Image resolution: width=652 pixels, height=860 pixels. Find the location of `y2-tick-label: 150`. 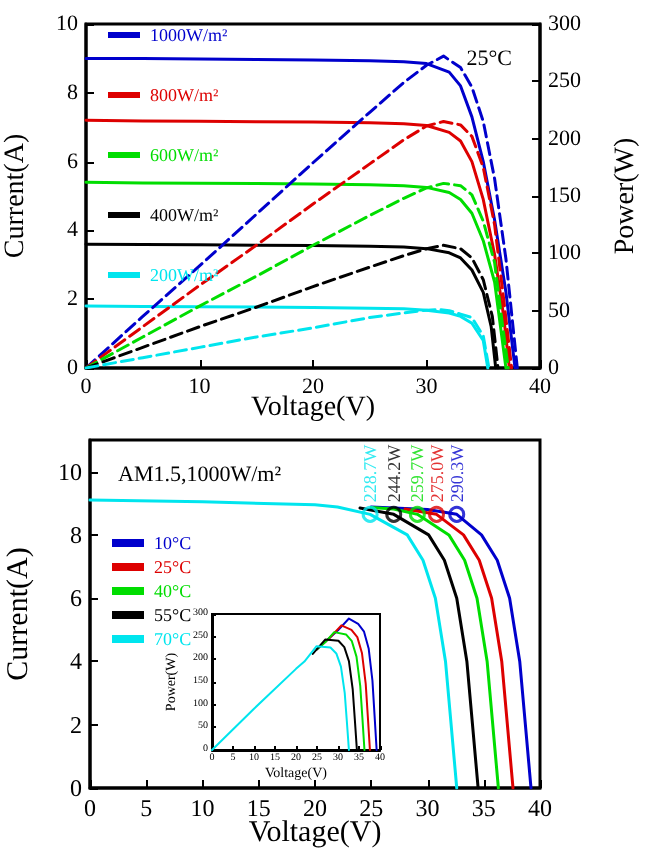

y2-tick-label: 150 is located at coordinates (565, 196).